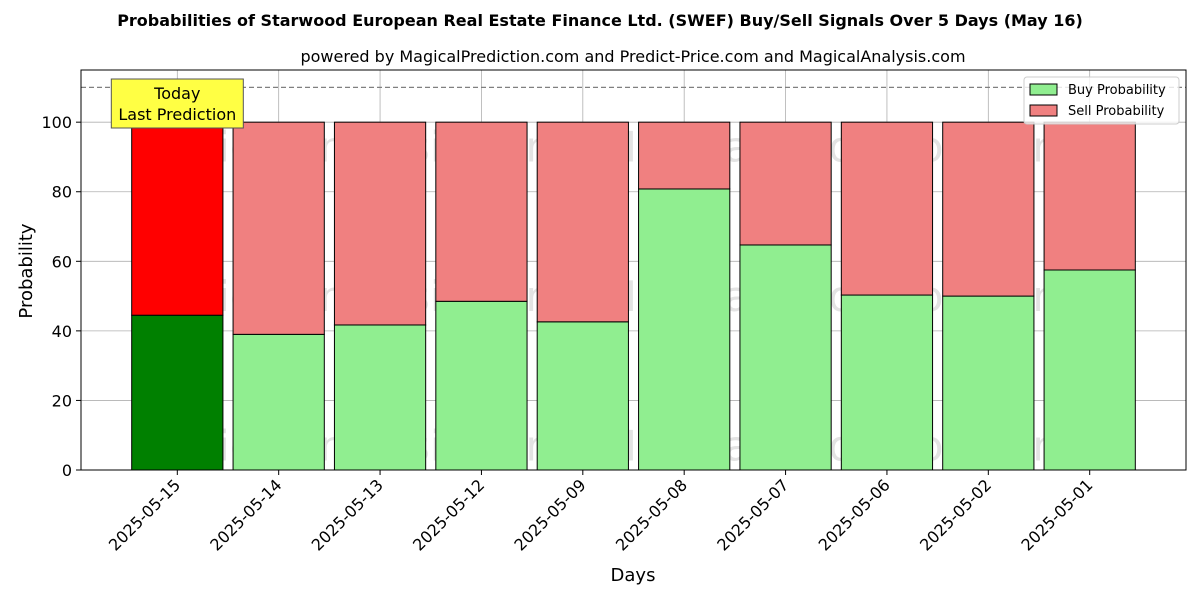  Describe the element at coordinates (62, 192) in the screenshot. I see `y-tick-label: 80` at that location.